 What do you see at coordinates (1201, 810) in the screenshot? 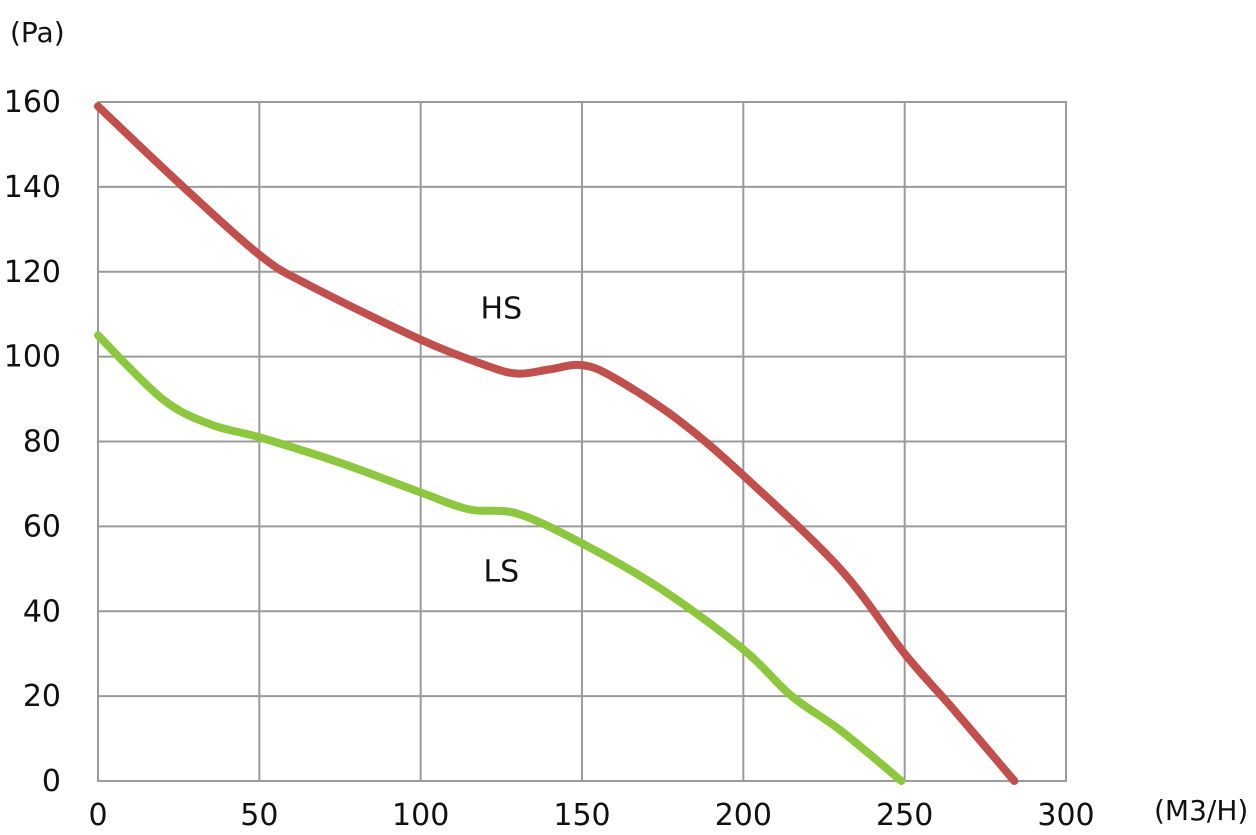
I see `x-axis-label: (M3/H)` at bounding box center [1201, 810].